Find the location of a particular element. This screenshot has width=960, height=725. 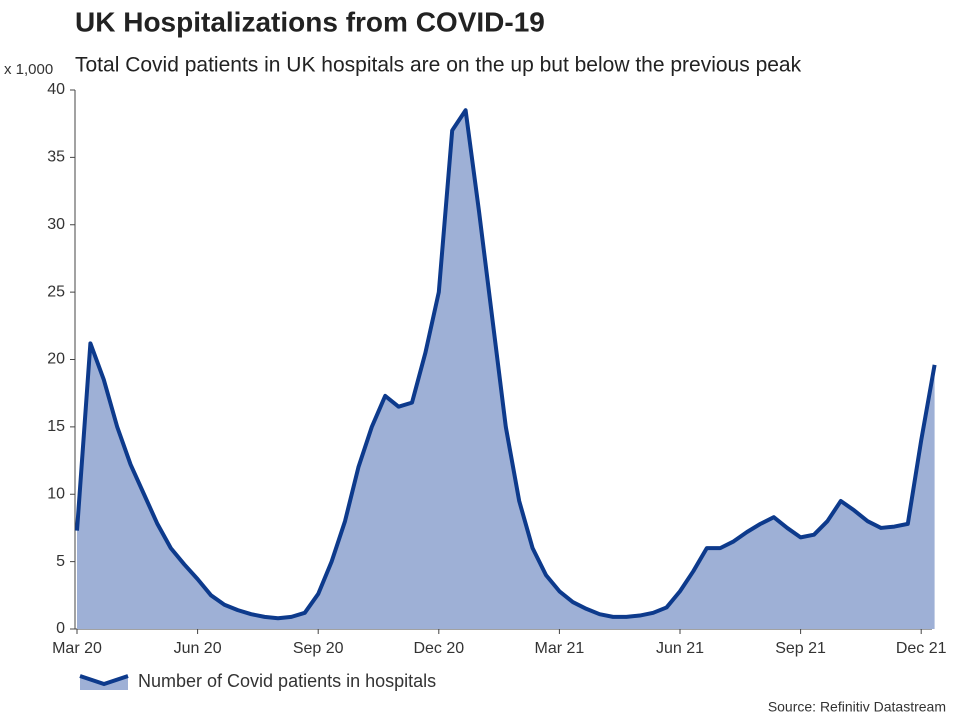

x-tick-label: Mar 20 is located at coordinates (77, 648).